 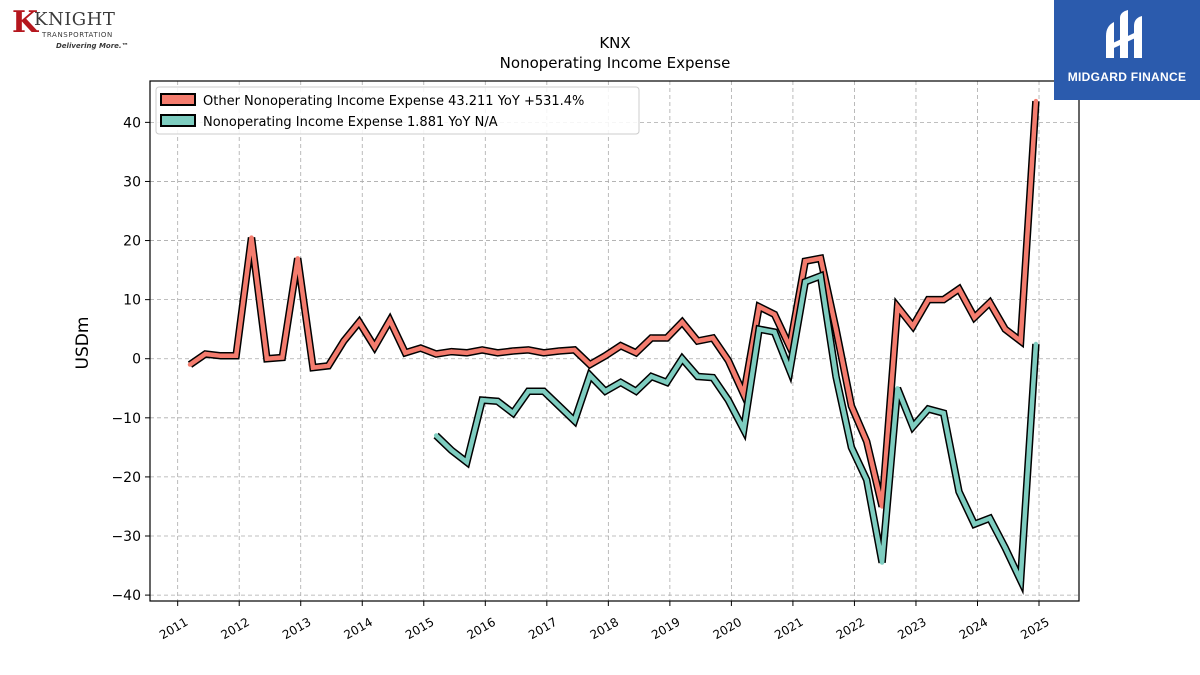 I want to click on x-tick-label: 2025, so click(x=1034, y=628).